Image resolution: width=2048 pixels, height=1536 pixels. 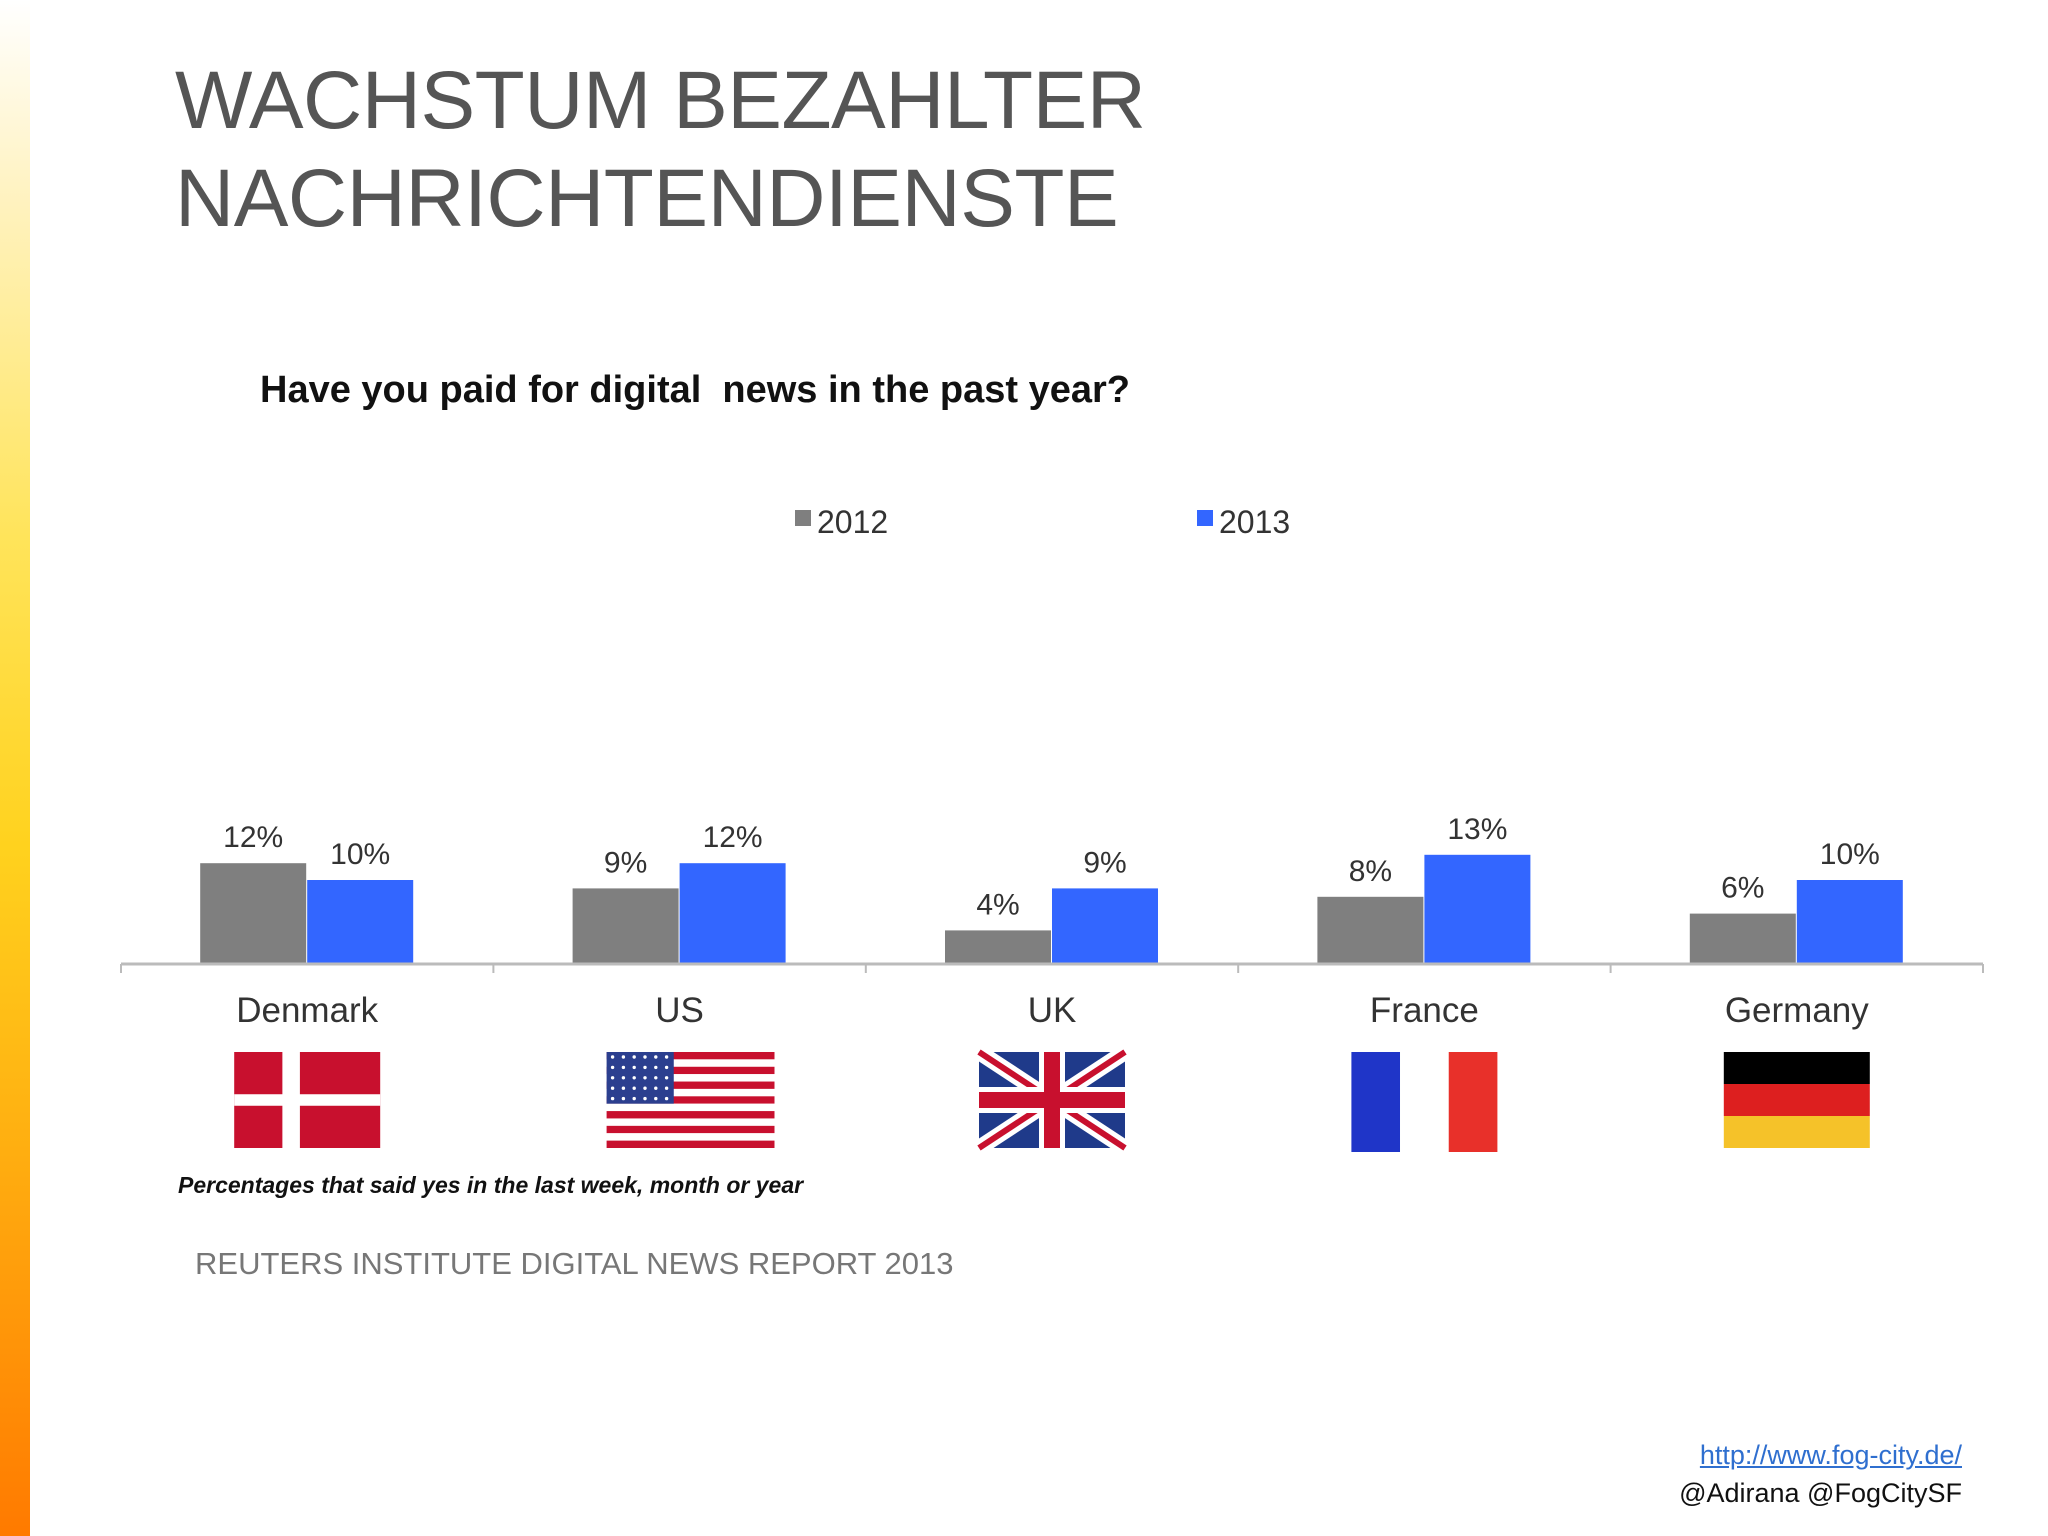 I want to click on bar-us-2012, so click(x=625, y=926).